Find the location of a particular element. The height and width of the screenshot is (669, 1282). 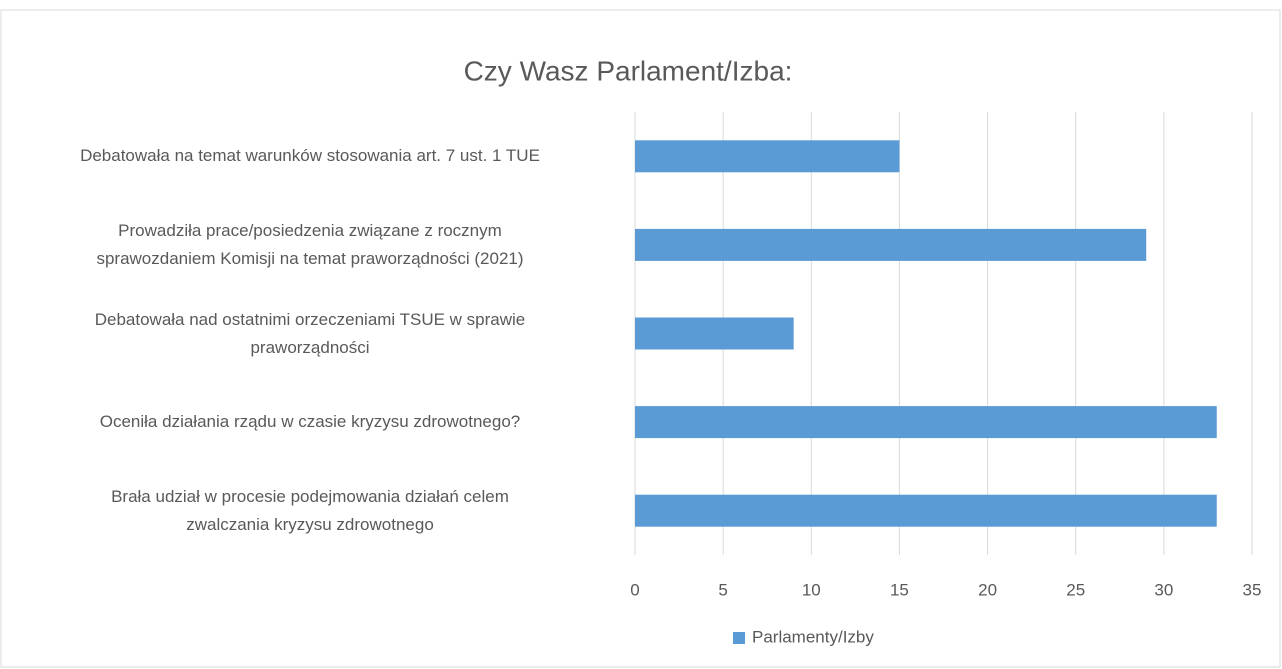

x-tick-label: 20 is located at coordinates (987, 589).